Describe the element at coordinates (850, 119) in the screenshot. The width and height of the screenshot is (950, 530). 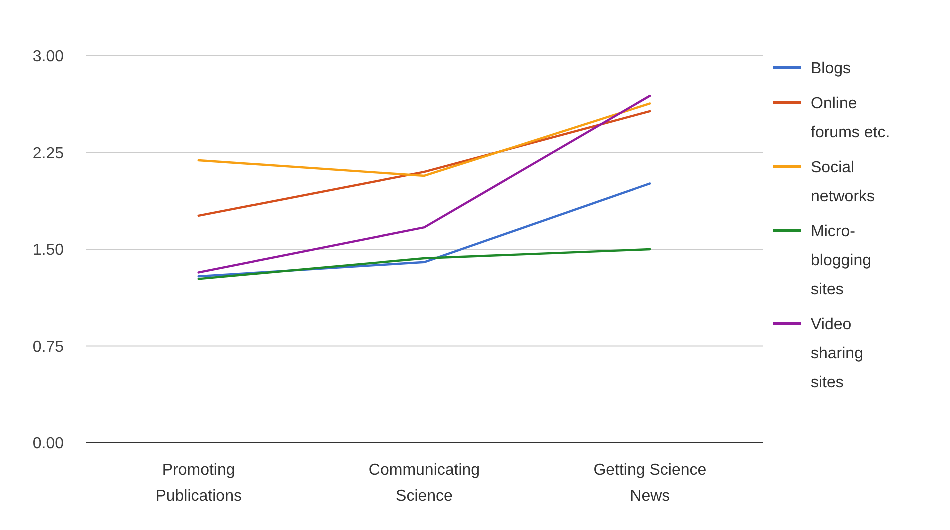
I see `legend-label: Online forums etc.` at that location.